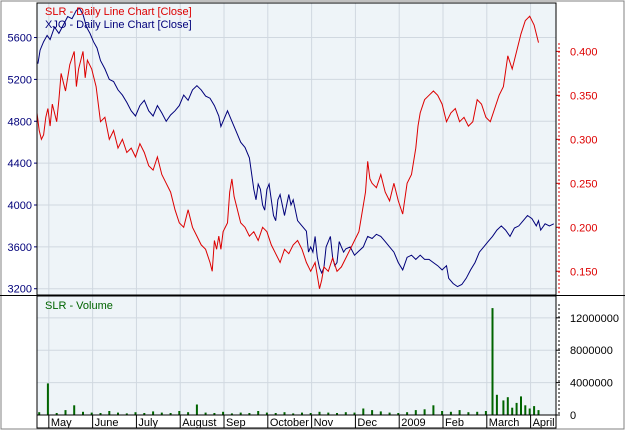 The width and height of the screenshot is (625, 435). I want to click on left-axis-tick-label: 5600, so click(20, 39).